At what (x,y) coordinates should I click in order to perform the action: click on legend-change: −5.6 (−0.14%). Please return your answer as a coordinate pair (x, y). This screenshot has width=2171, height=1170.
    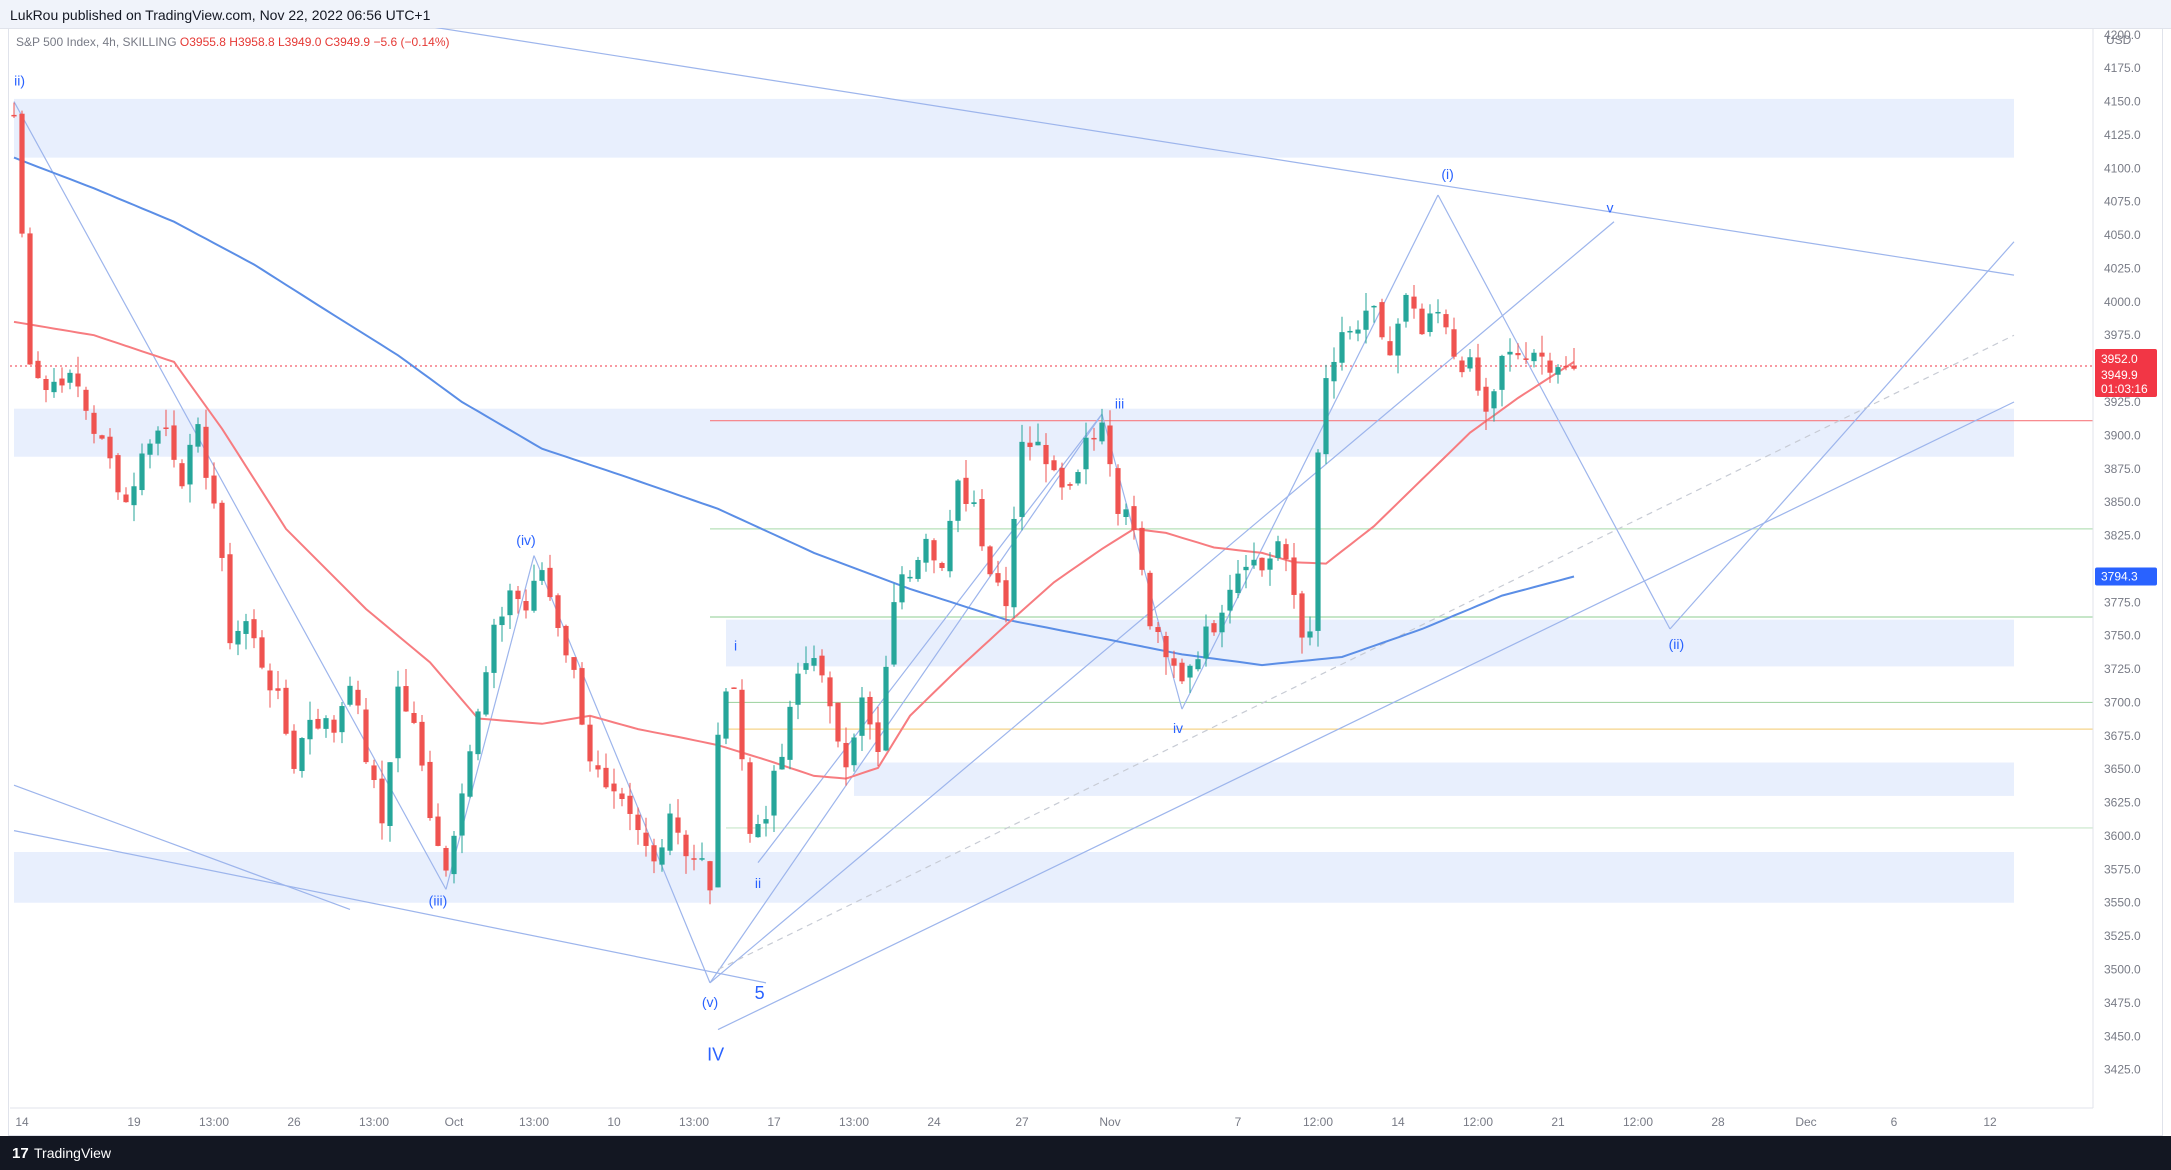
    Looking at the image, I should click on (411, 42).